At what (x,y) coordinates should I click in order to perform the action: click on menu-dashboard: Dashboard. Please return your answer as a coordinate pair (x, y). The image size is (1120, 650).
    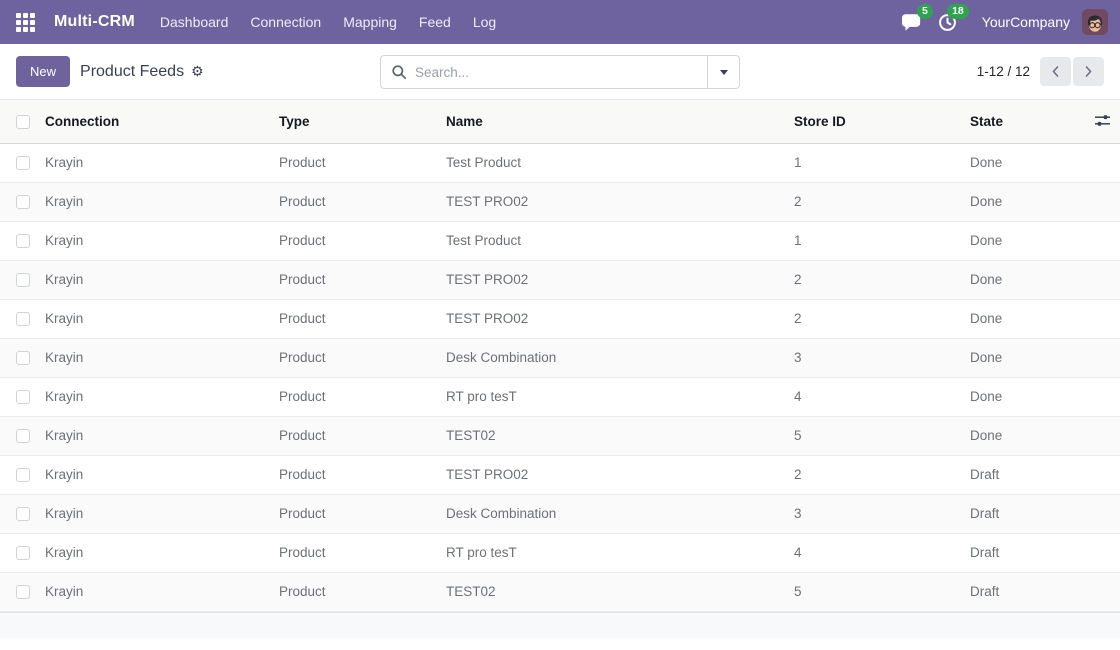
    Looking at the image, I should click on (194, 22).